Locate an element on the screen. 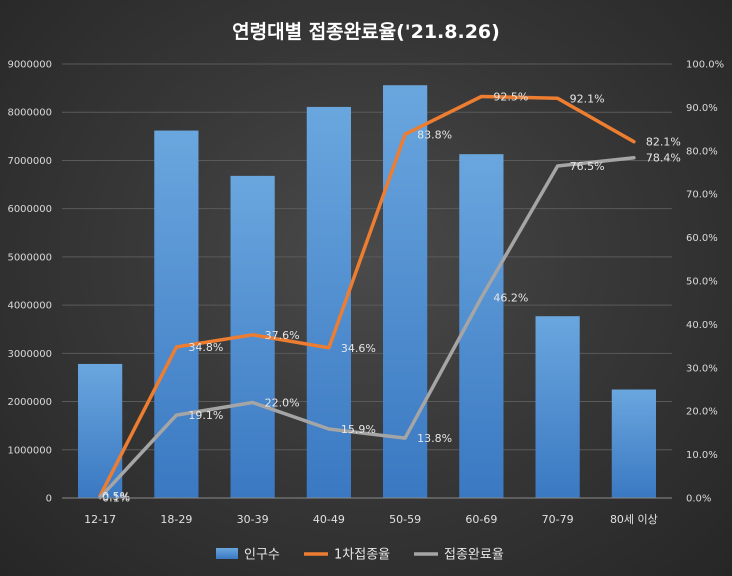  y-right-tick-label: 40.0% is located at coordinates (702, 325).